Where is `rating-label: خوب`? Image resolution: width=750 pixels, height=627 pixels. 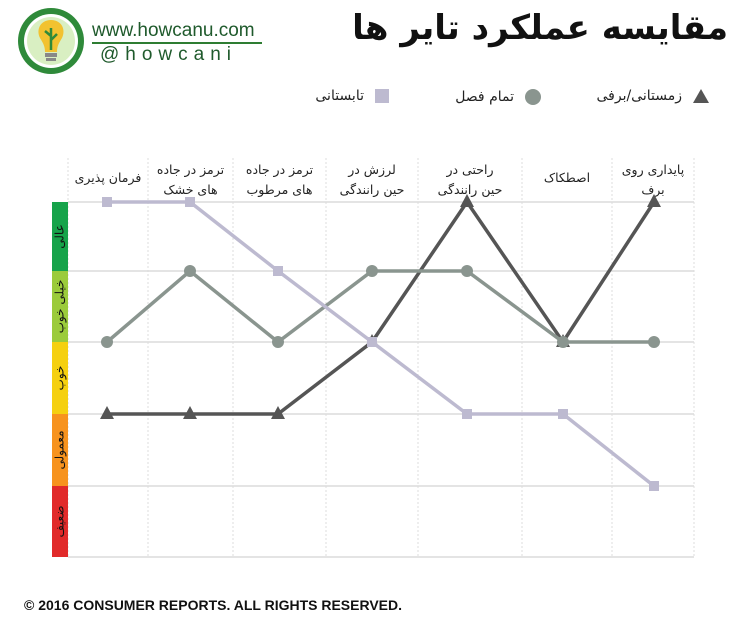 rating-label: خوب is located at coordinates (60, 378).